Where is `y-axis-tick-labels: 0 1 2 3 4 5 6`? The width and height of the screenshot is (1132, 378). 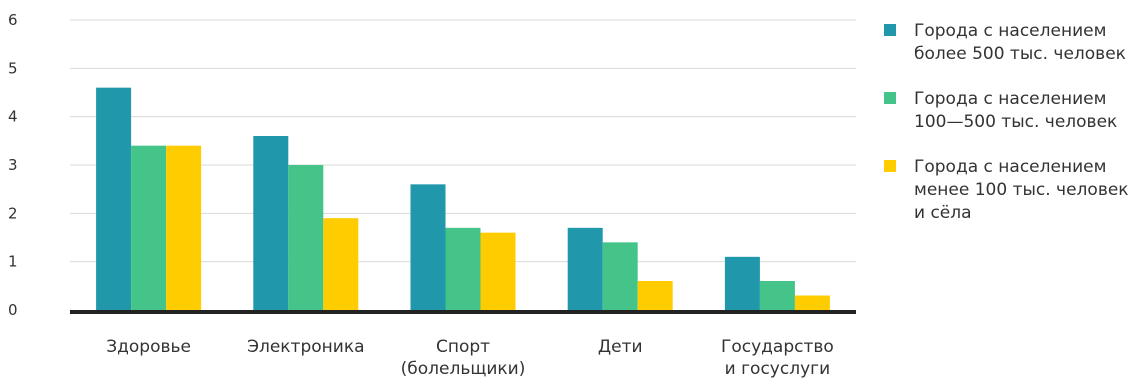 y-axis-tick-labels: 0 1 2 3 4 5 6 is located at coordinates (13, 165).